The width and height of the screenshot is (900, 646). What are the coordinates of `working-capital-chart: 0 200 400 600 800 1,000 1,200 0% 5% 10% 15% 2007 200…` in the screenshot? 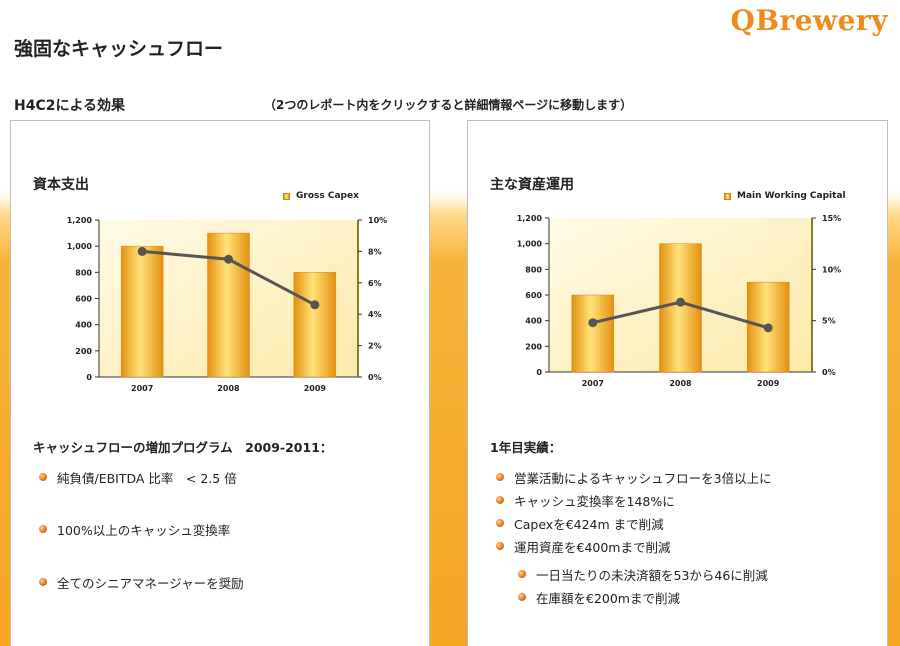 It's located at (679, 301).